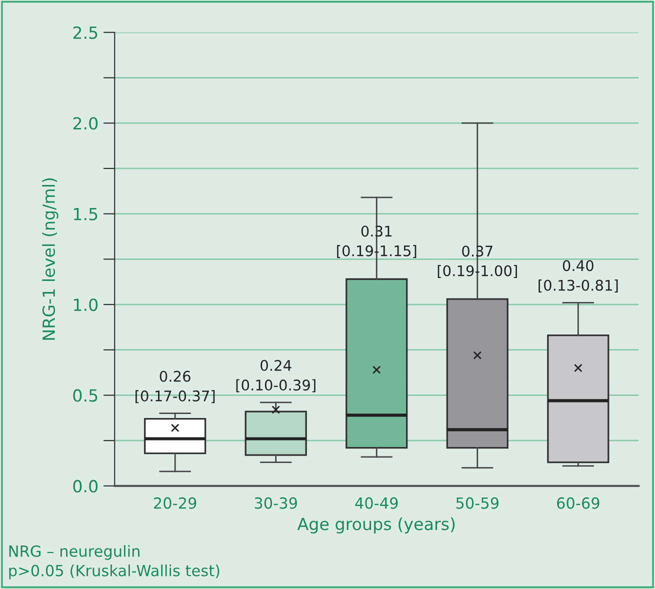  Describe the element at coordinates (275, 503) in the screenshot. I see `x-tick-label: 30-39` at that location.